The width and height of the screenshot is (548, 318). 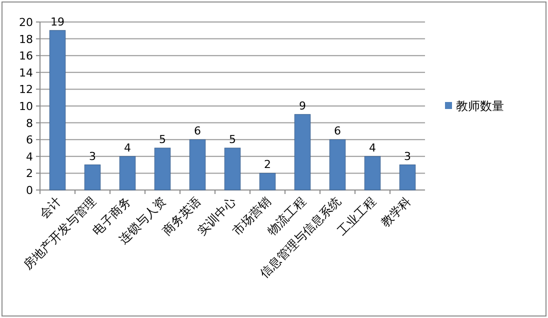 I want to click on x-tick-label: 会计, so click(x=50, y=208).